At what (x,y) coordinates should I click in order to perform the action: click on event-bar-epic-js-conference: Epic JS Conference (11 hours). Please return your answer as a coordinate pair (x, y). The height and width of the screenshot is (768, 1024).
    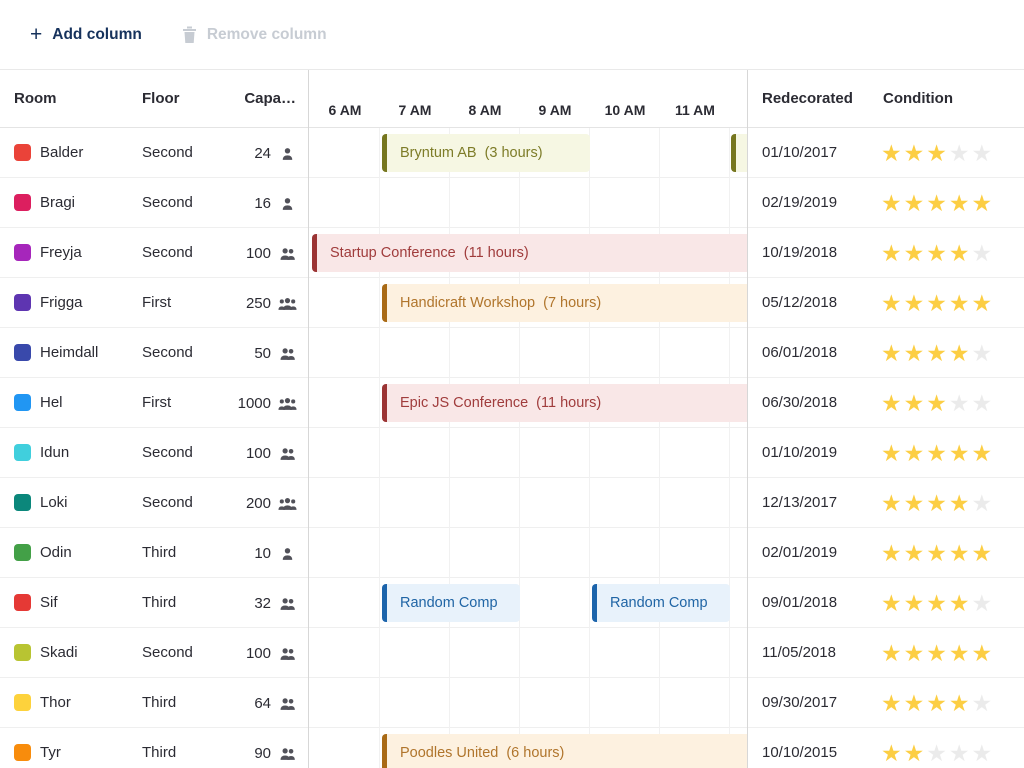
    Looking at the image, I should click on (565, 403).